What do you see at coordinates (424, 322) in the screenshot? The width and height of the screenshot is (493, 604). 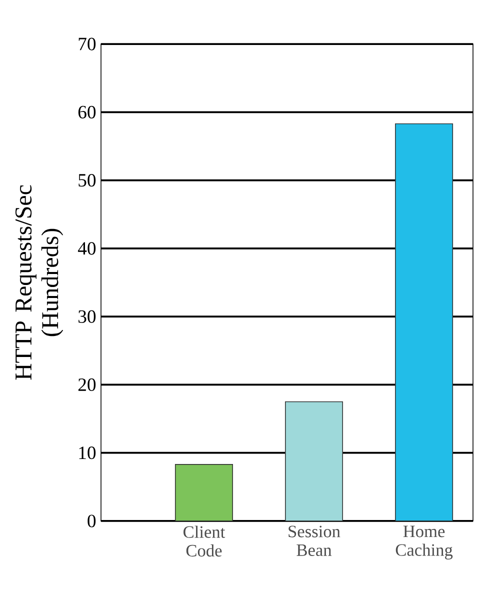 I see `bar` at bounding box center [424, 322].